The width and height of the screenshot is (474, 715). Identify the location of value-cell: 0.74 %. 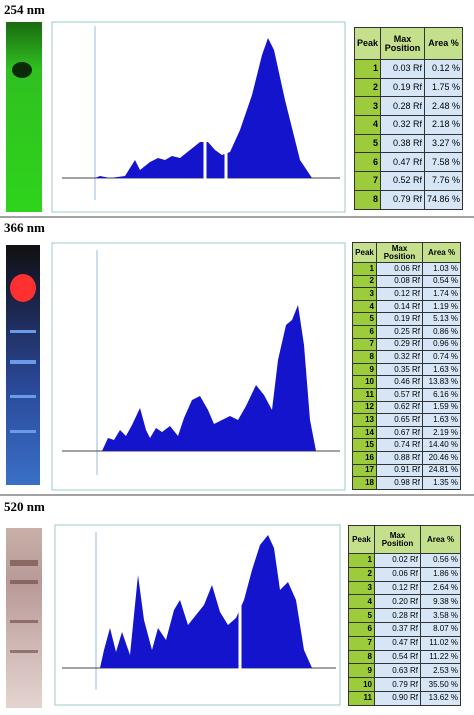
(441, 357).